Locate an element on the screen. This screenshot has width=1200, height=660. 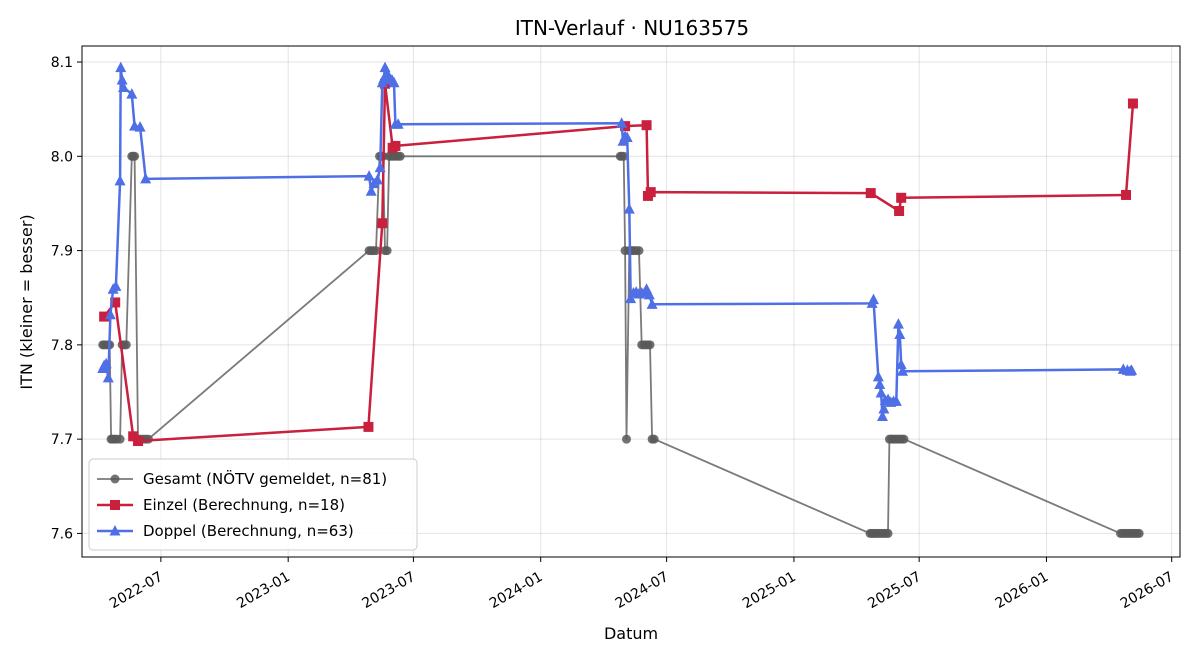
y-axis: 7.6 7.7 7.8 7.9 8.0 8.1 is located at coordinates (66, 298).